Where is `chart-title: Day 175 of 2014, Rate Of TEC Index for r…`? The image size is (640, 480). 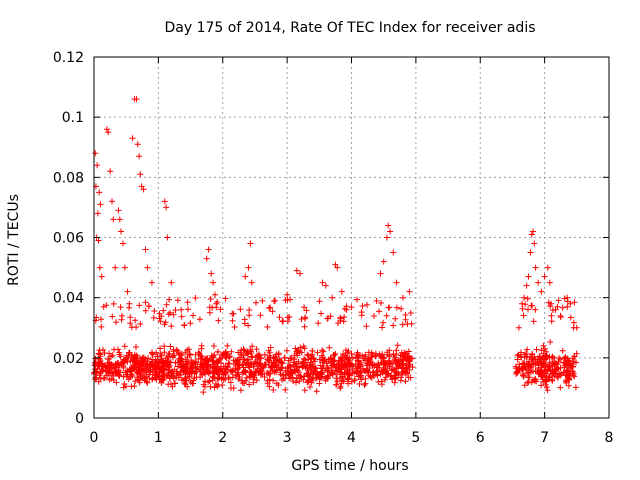 chart-title: Day 175 of 2014, Rate Of TEC Index for r… is located at coordinates (349, 28).